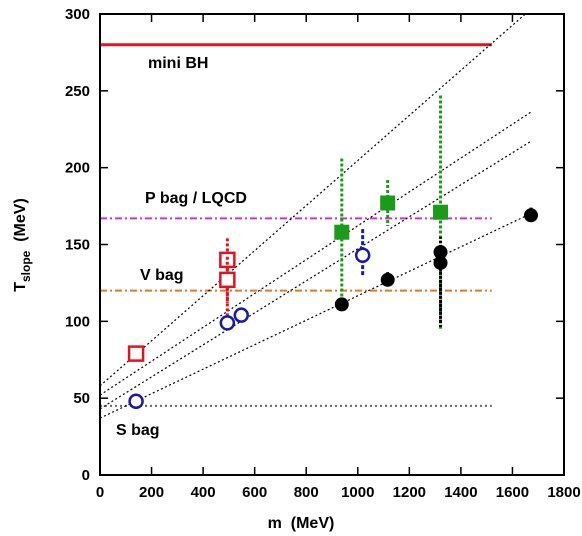  What do you see at coordinates (151, 492) in the screenshot?
I see `x-tick-label-1: 200` at bounding box center [151, 492].